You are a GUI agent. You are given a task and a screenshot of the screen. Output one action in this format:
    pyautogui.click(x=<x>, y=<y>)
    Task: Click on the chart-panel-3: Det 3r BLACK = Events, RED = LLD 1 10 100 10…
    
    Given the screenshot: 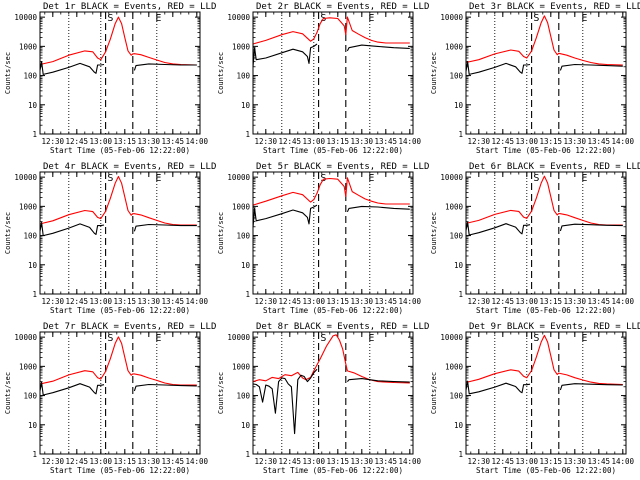 What is the action you would take?
    pyautogui.click(x=535, y=78)
    